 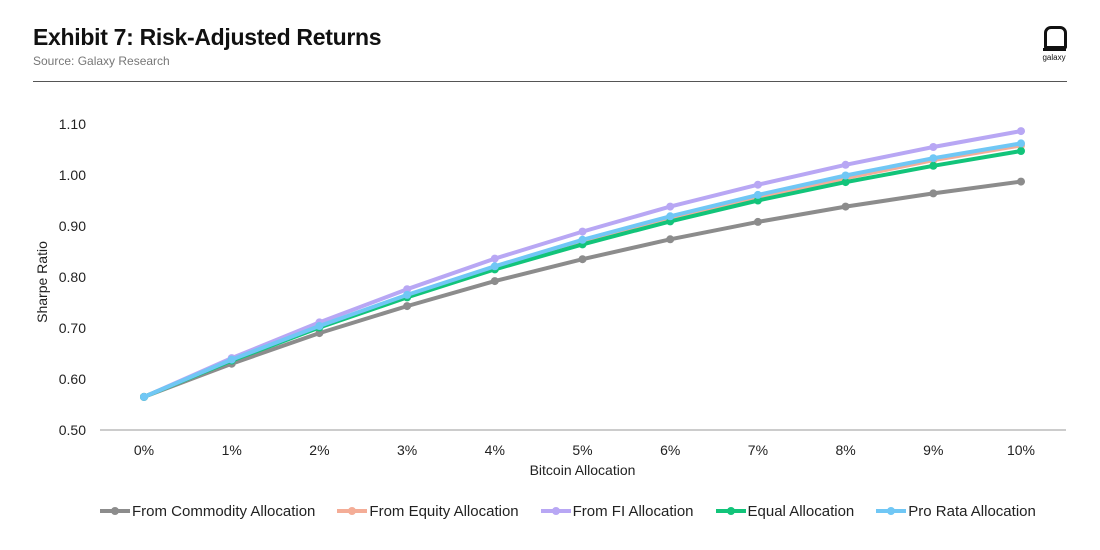 What do you see at coordinates (224, 511) in the screenshot?
I see `legend-label: From Commodity Allocation` at bounding box center [224, 511].